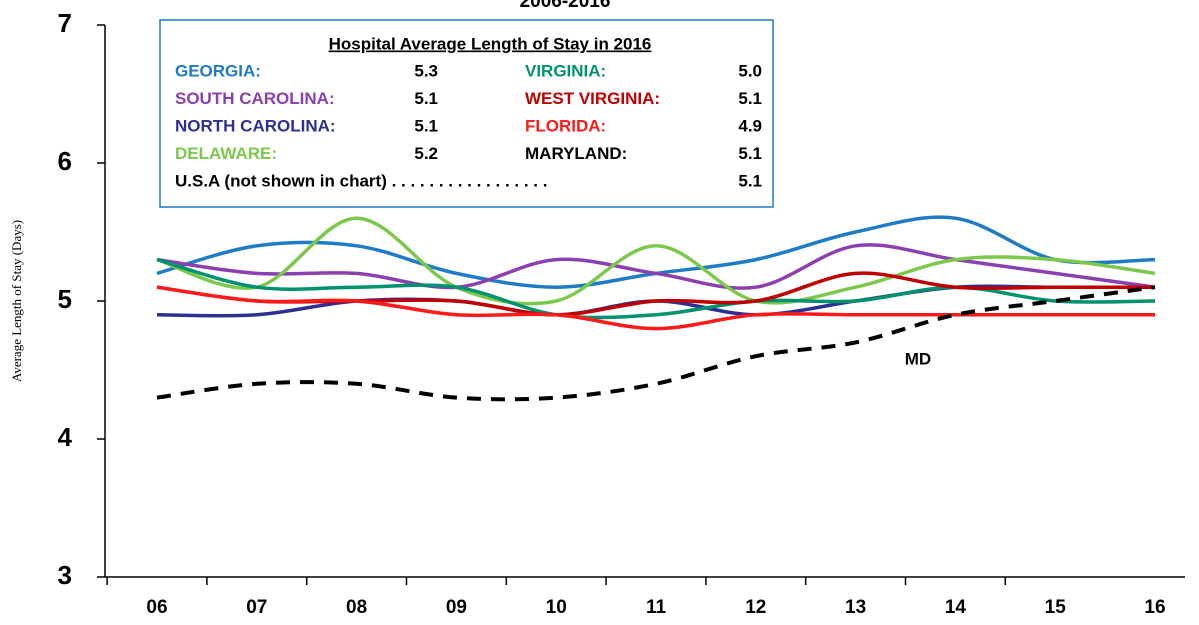 This screenshot has height=625, width=1199. What do you see at coordinates (255, 98) in the screenshot?
I see `legend-label: SOUTH CAROLINA:` at bounding box center [255, 98].